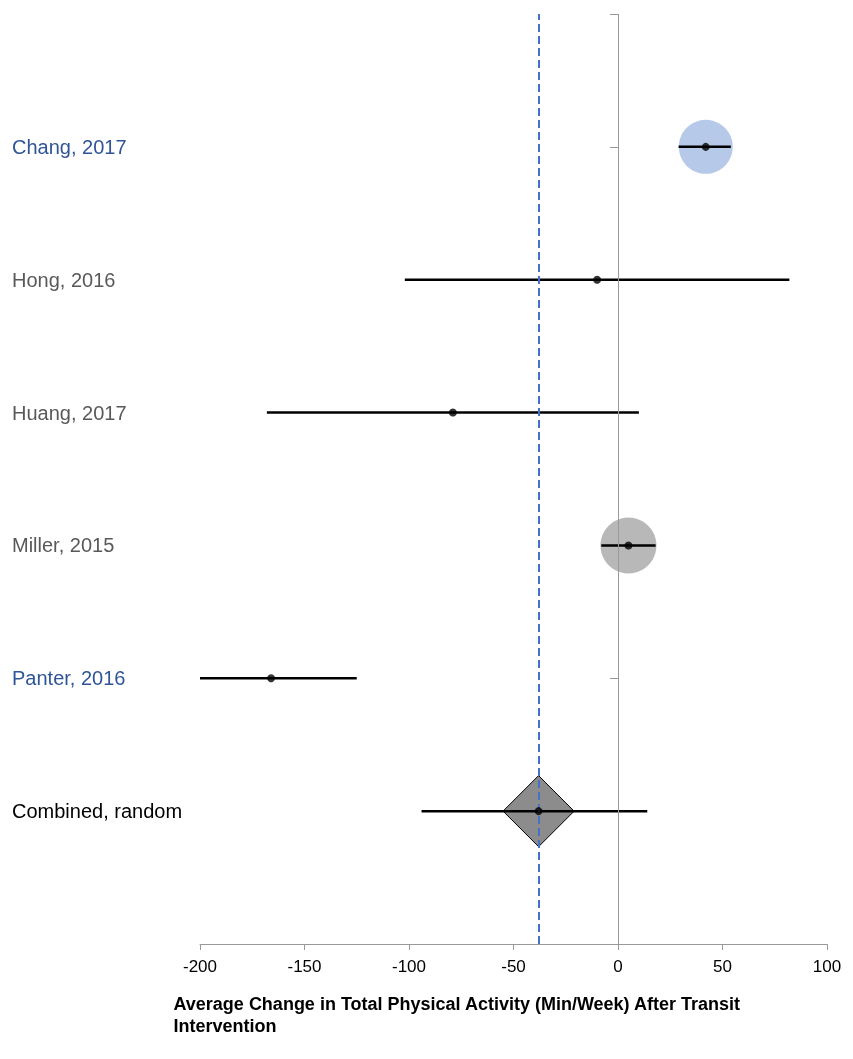  I want to click on x-tick-label: -50, so click(513, 966).